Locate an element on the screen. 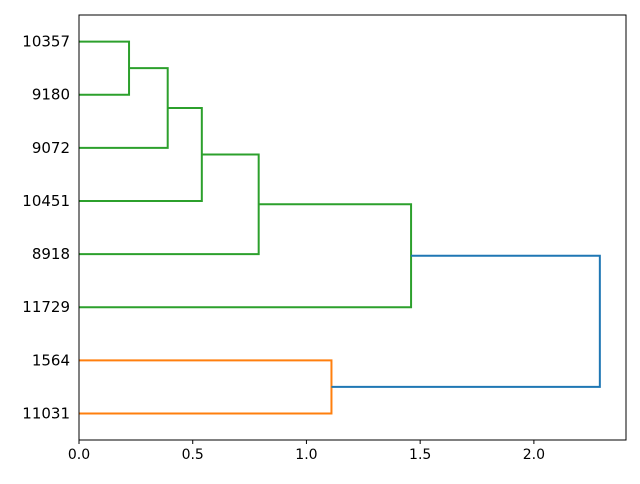 The width and height of the screenshot is (640, 484). leaf-label: 11729 is located at coordinates (46, 307).